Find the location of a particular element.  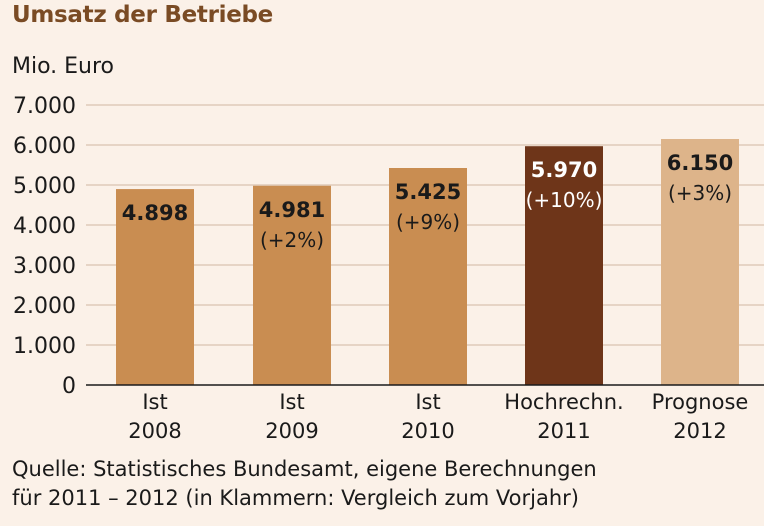

y-axis-unit-label: Mio. Euro is located at coordinates (63, 66).